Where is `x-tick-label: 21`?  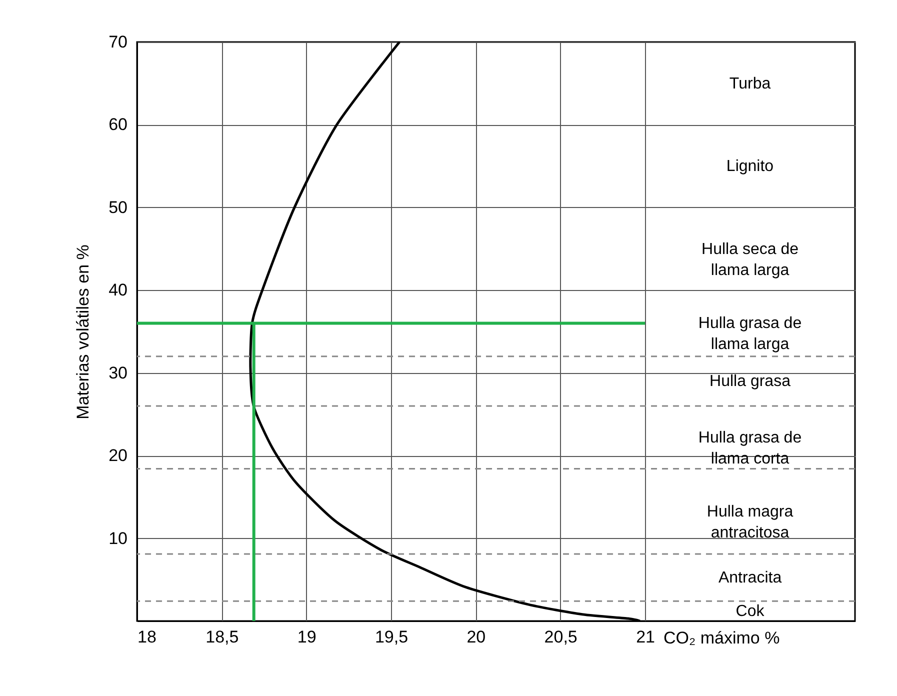 x-tick-label: 21 is located at coordinates (645, 637).